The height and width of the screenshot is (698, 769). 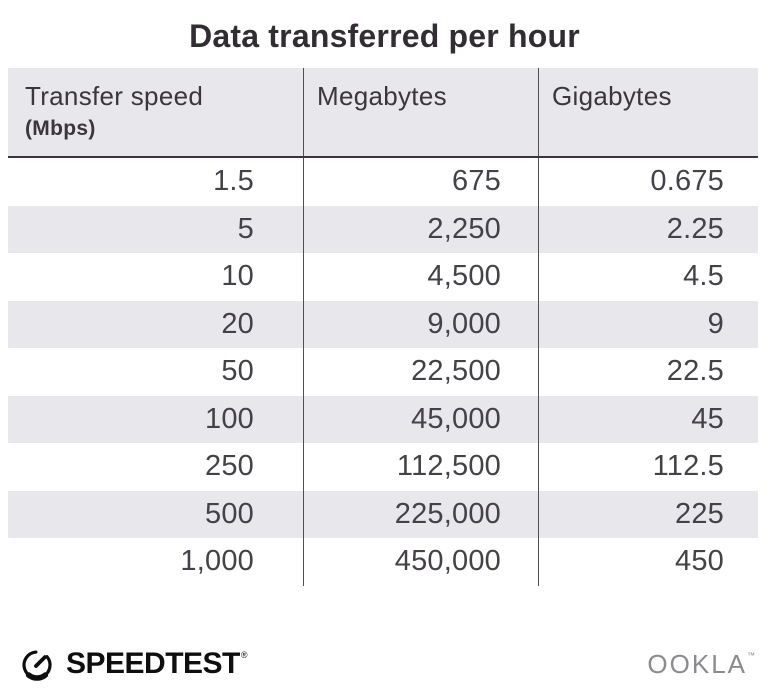 I want to click on table-row: 5 2,250 2.25, so click(x=383, y=229).